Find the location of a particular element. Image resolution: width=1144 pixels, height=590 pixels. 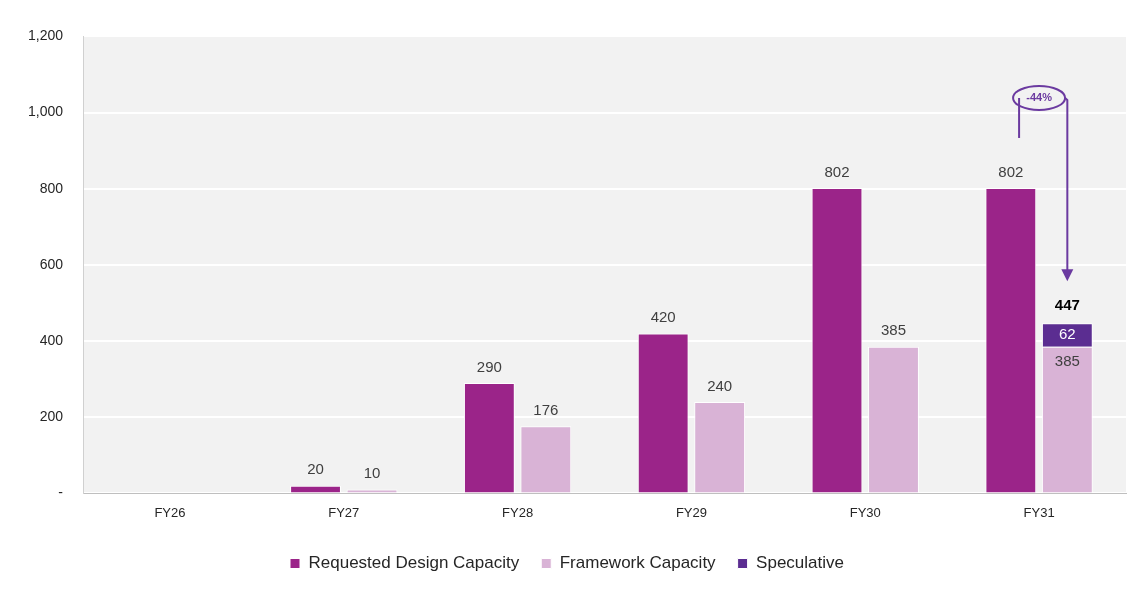

y-tick-label: 1,200 is located at coordinates (45, 35).